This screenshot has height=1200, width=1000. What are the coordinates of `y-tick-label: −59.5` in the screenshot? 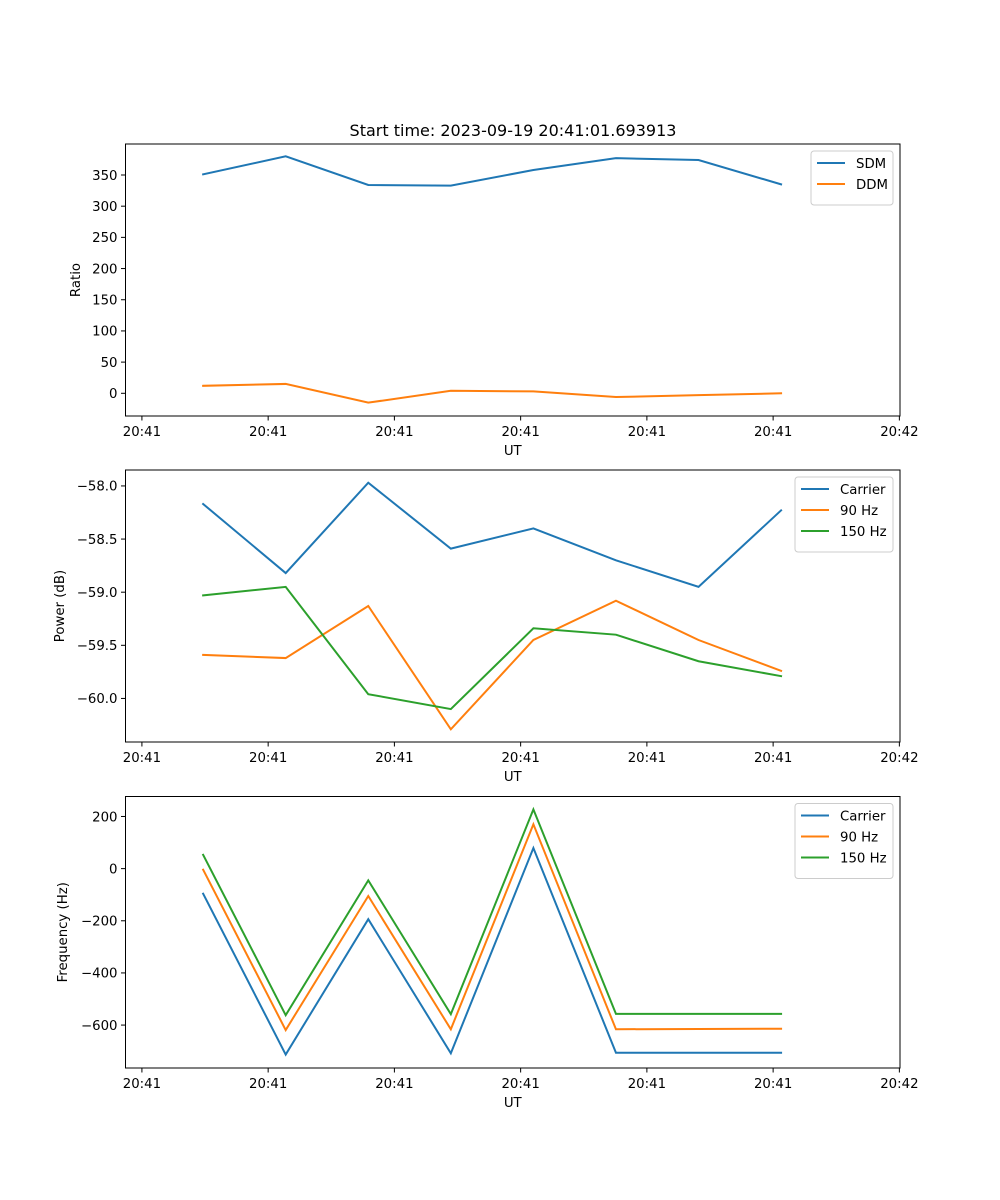 It's located at (97, 646).